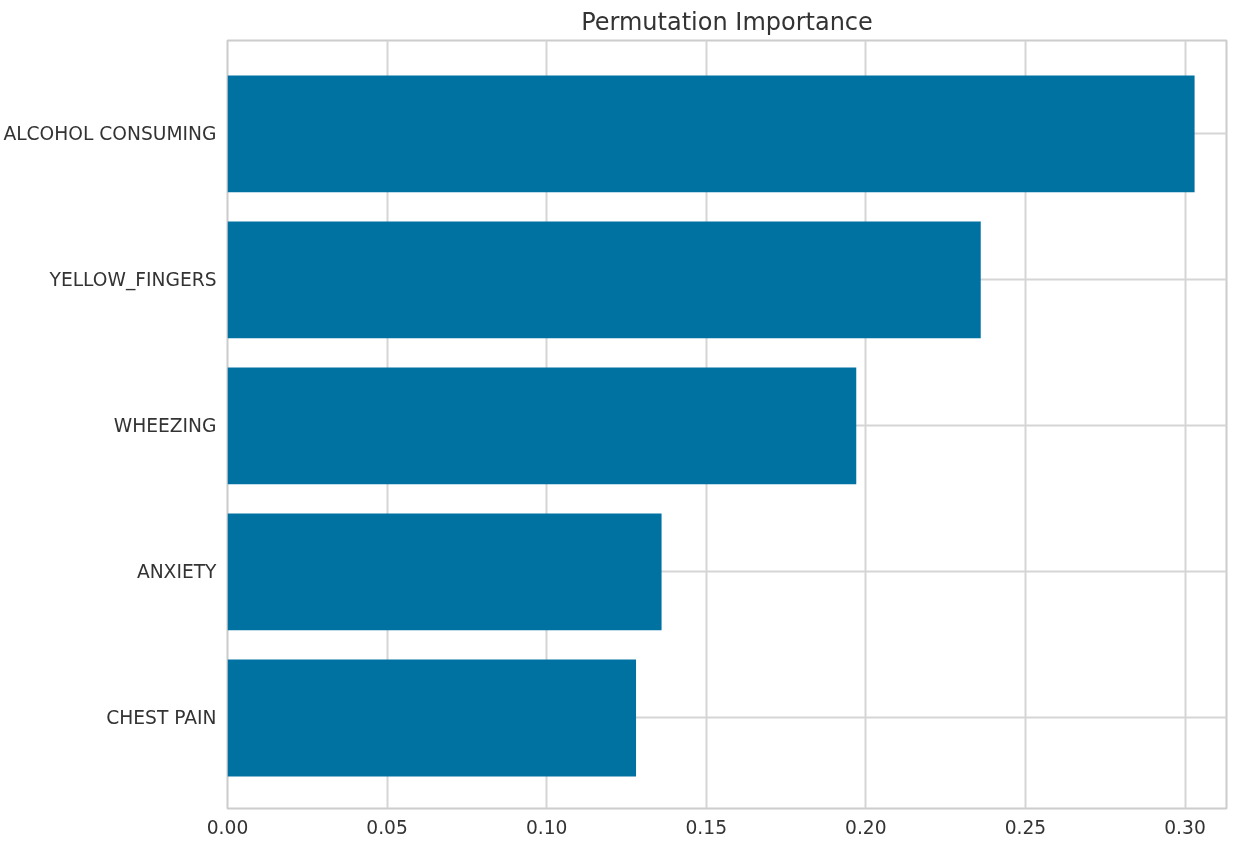 Image resolution: width=1246 pixels, height=842 pixels. What do you see at coordinates (161, 718) in the screenshot?
I see `y-tick-label: CHEST PAIN` at bounding box center [161, 718].